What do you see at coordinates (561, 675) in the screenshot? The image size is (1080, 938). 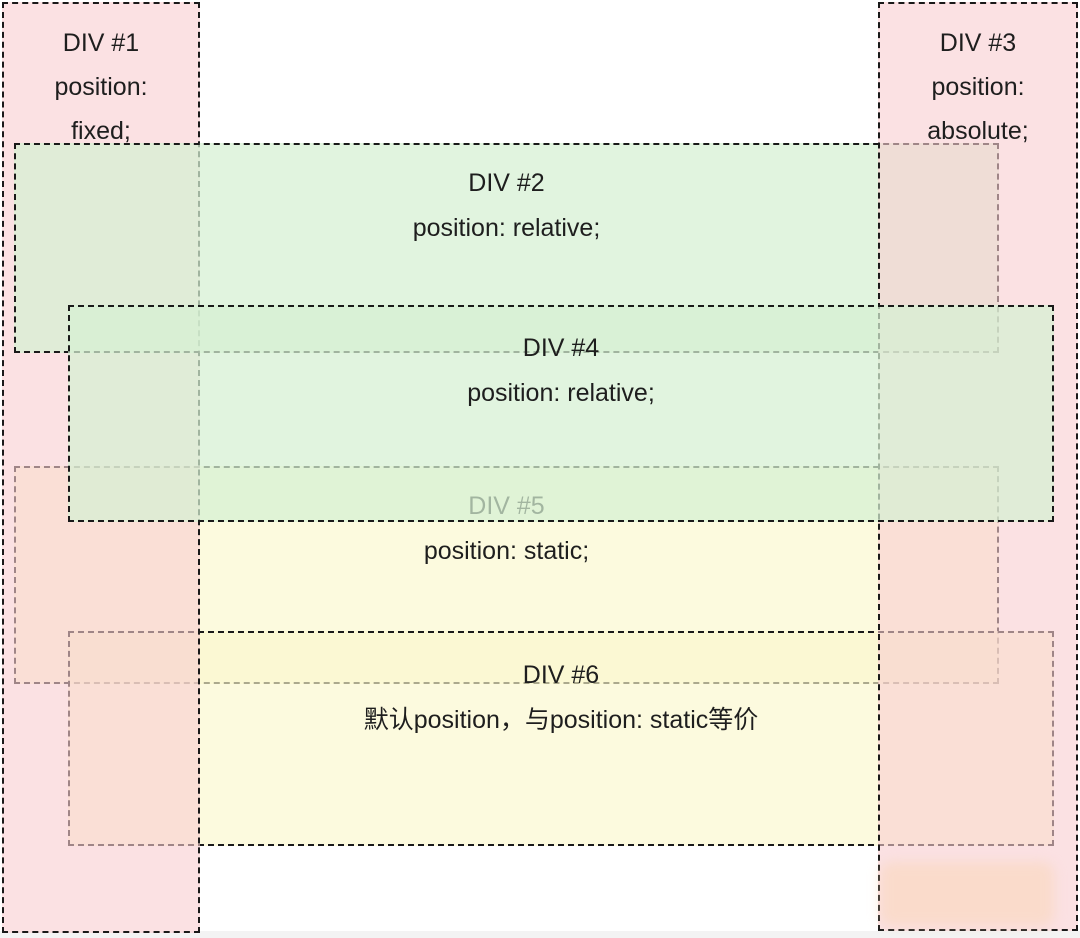 I see `div6-title: DIV #6` at bounding box center [561, 675].